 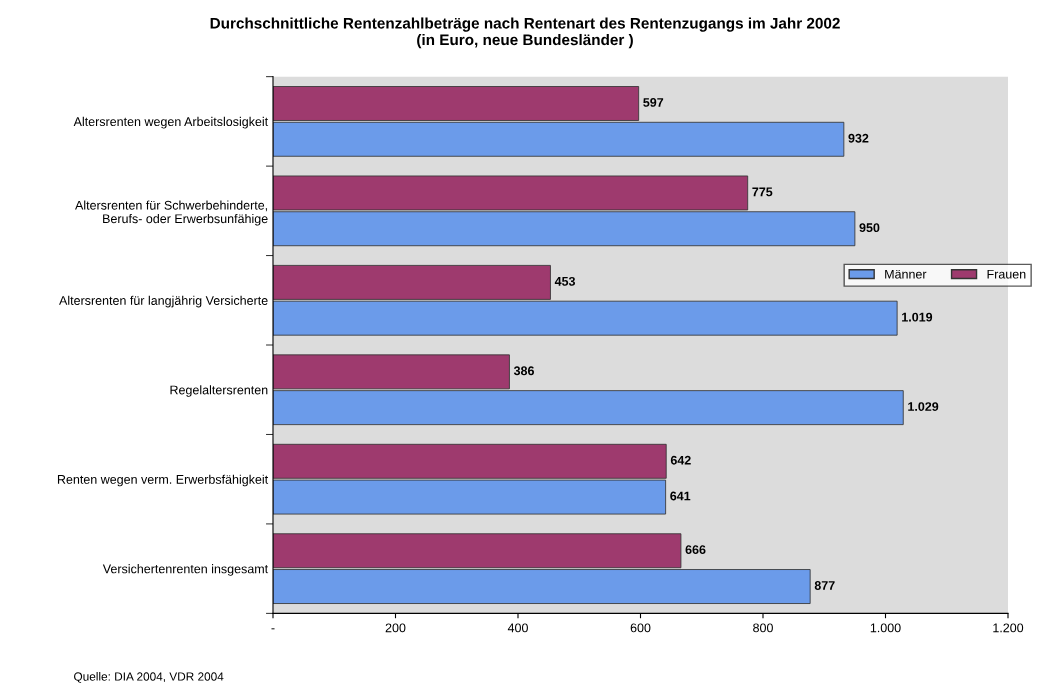 I want to click on y-tick-label: Altersrenten wegen Arbeitslosigkeit, so click(x=171, y=122).